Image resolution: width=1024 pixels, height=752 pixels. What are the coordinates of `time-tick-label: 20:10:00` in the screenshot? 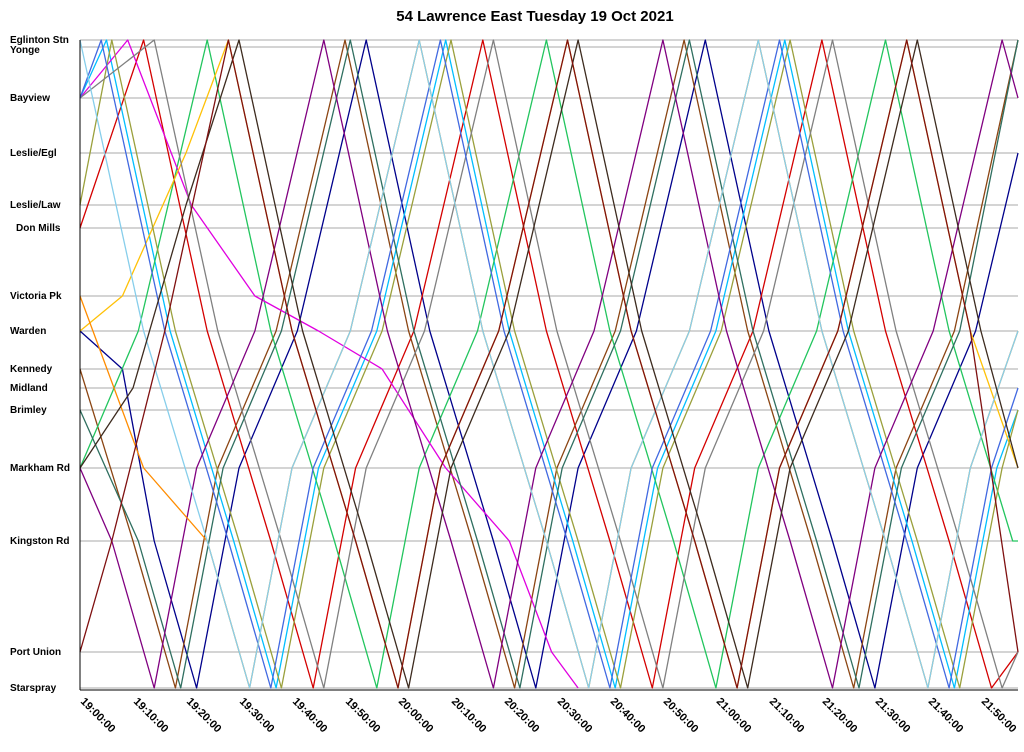 It's located at (469, 716).